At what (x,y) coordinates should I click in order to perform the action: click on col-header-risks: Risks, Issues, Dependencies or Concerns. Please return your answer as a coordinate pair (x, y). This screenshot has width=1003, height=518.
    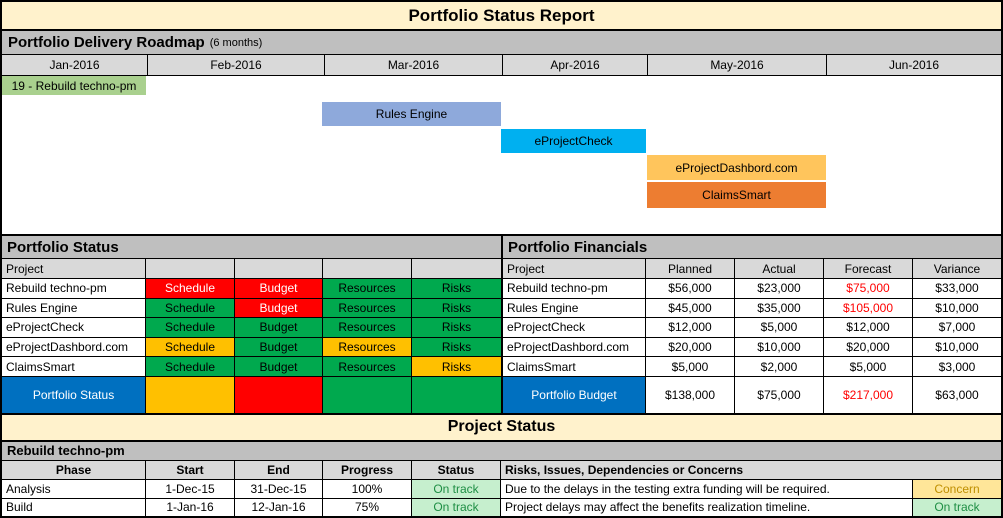
    Looking at the image, I should click on (751, 470).